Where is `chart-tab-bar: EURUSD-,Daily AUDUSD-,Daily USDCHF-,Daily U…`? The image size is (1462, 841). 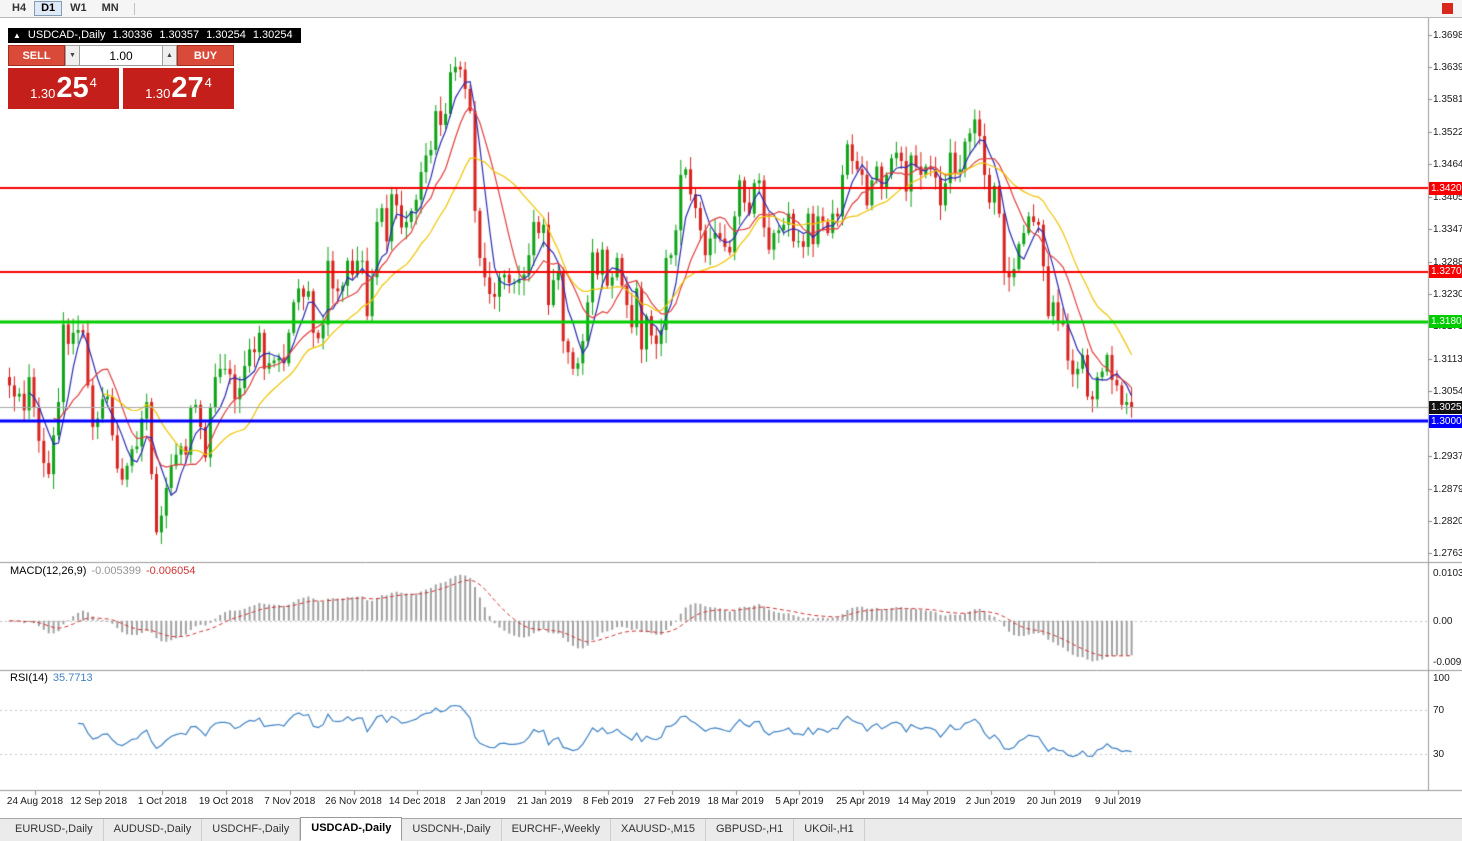
chart-tab-bar: EURUSD-,Daily AUDUSD-,Daily USDCHF-,Daily U… is located at coordinates (731, 829).